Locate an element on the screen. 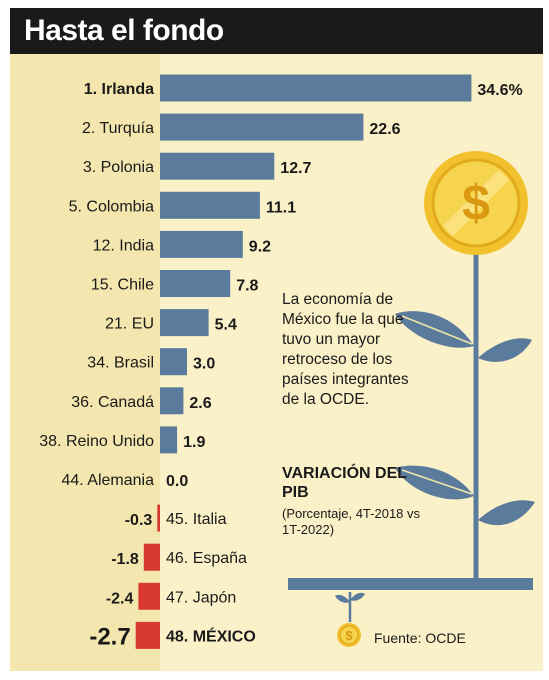 Image resolution: width=549 pixels, height=680 pixels. chart-note-subtitle: (Porcentaje, 4T-2018 vs 1T-2022) is located at coordinates (351, 521).